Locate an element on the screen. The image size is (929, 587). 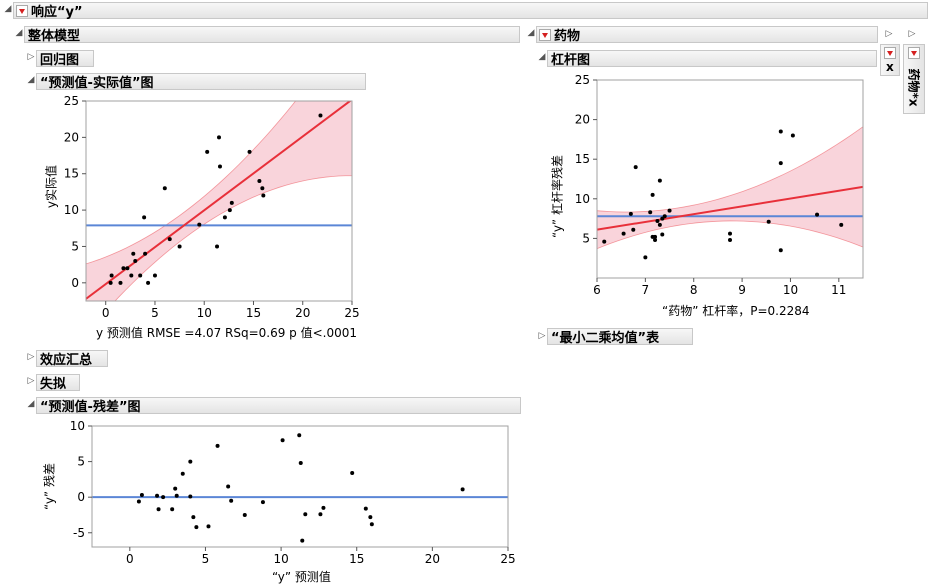
actual-pred-header: “预测值-实际值”图 is located at coordinates (201, 82).